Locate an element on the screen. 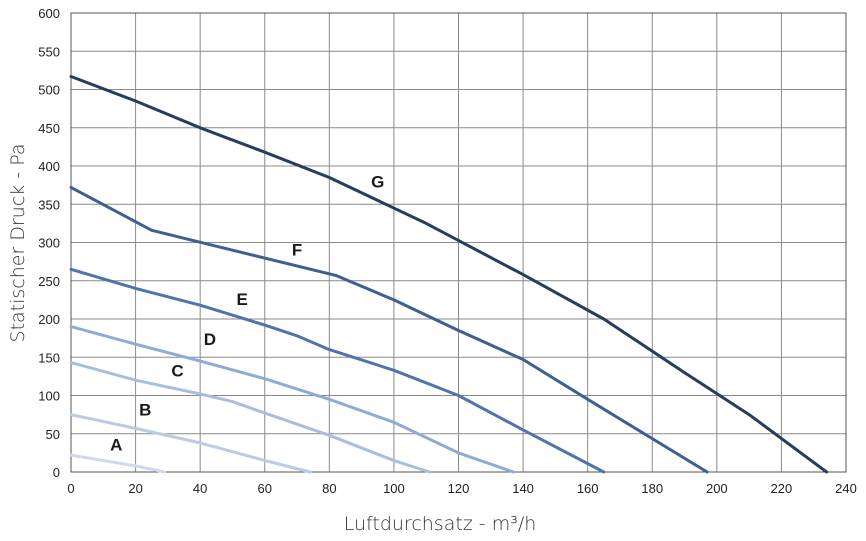 The image size is (866, 541). x-axis-title: Luftdurchsatz - m³/h is located at coordinates (440, 524).